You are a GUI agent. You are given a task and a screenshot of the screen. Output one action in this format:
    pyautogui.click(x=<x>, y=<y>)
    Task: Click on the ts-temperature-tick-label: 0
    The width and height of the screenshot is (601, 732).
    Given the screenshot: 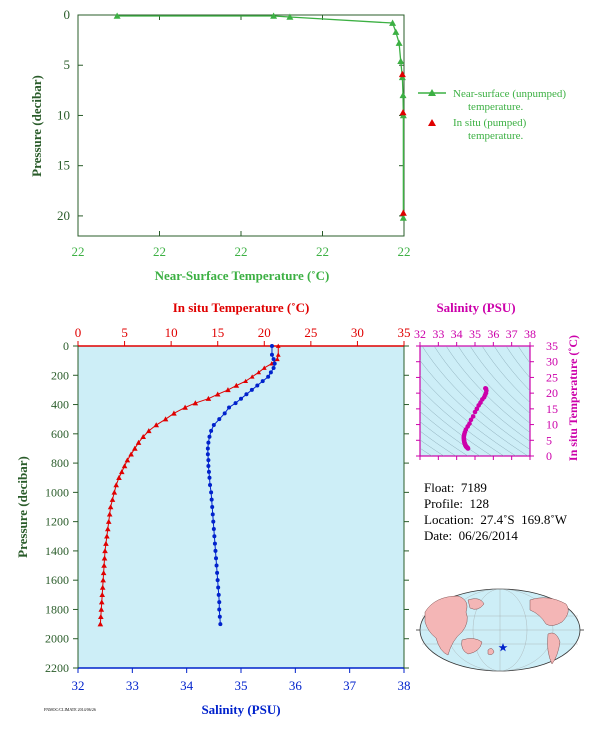 What is the action you would take?
    pyautogui.click(x=549, y=456)
    